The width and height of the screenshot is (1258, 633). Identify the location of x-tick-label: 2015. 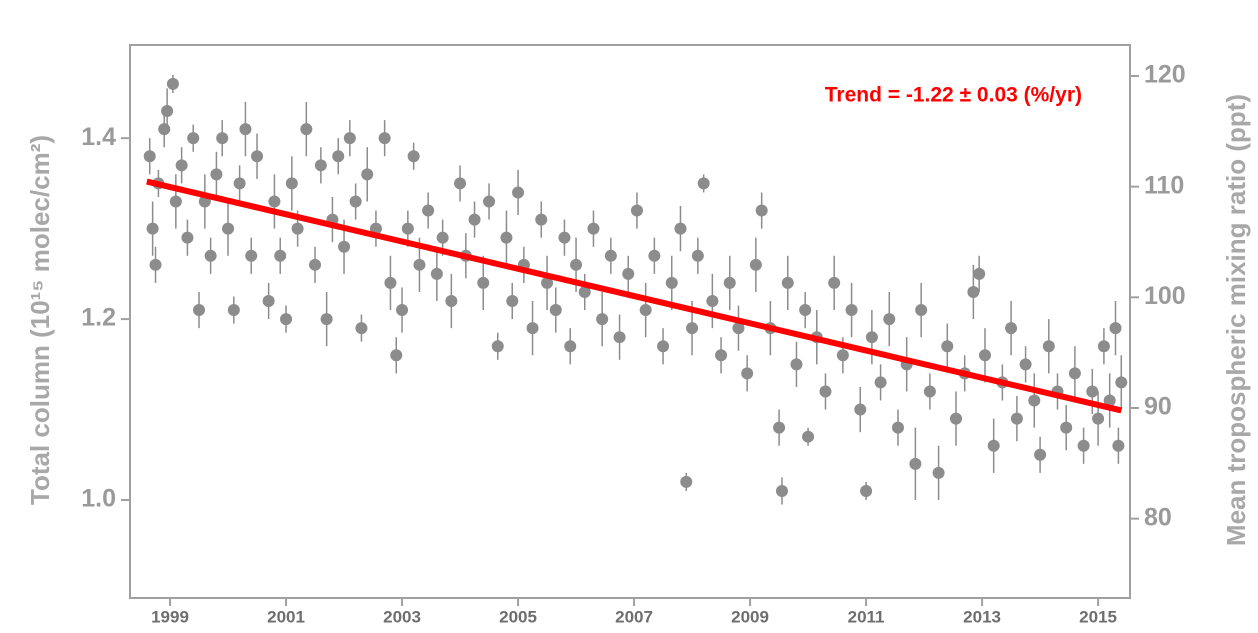
(1098, 616).